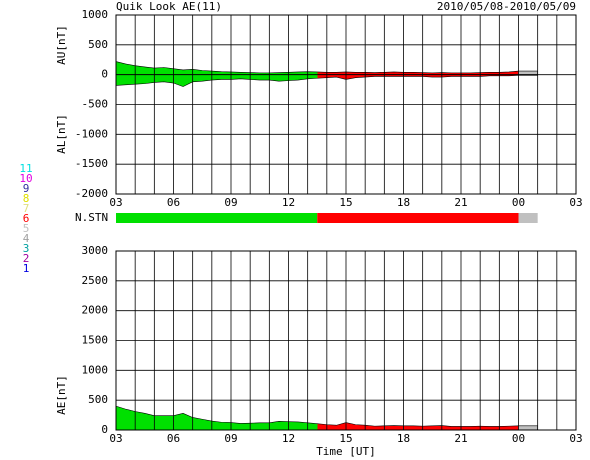 This screenshot has width=590, height=460. What do you see at coordinates (506, 6) in the screenshot?
I see `chart-subtitle: 2010/05/08-2010/05/09` at bounding box center [506, 6].